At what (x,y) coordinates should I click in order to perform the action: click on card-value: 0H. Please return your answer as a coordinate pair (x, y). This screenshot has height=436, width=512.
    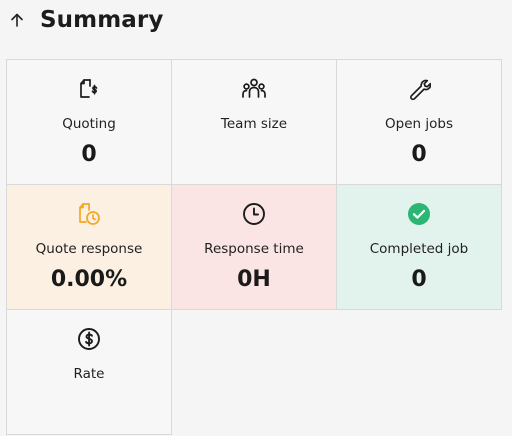
    Looking at the image, I should click on (254, 279).